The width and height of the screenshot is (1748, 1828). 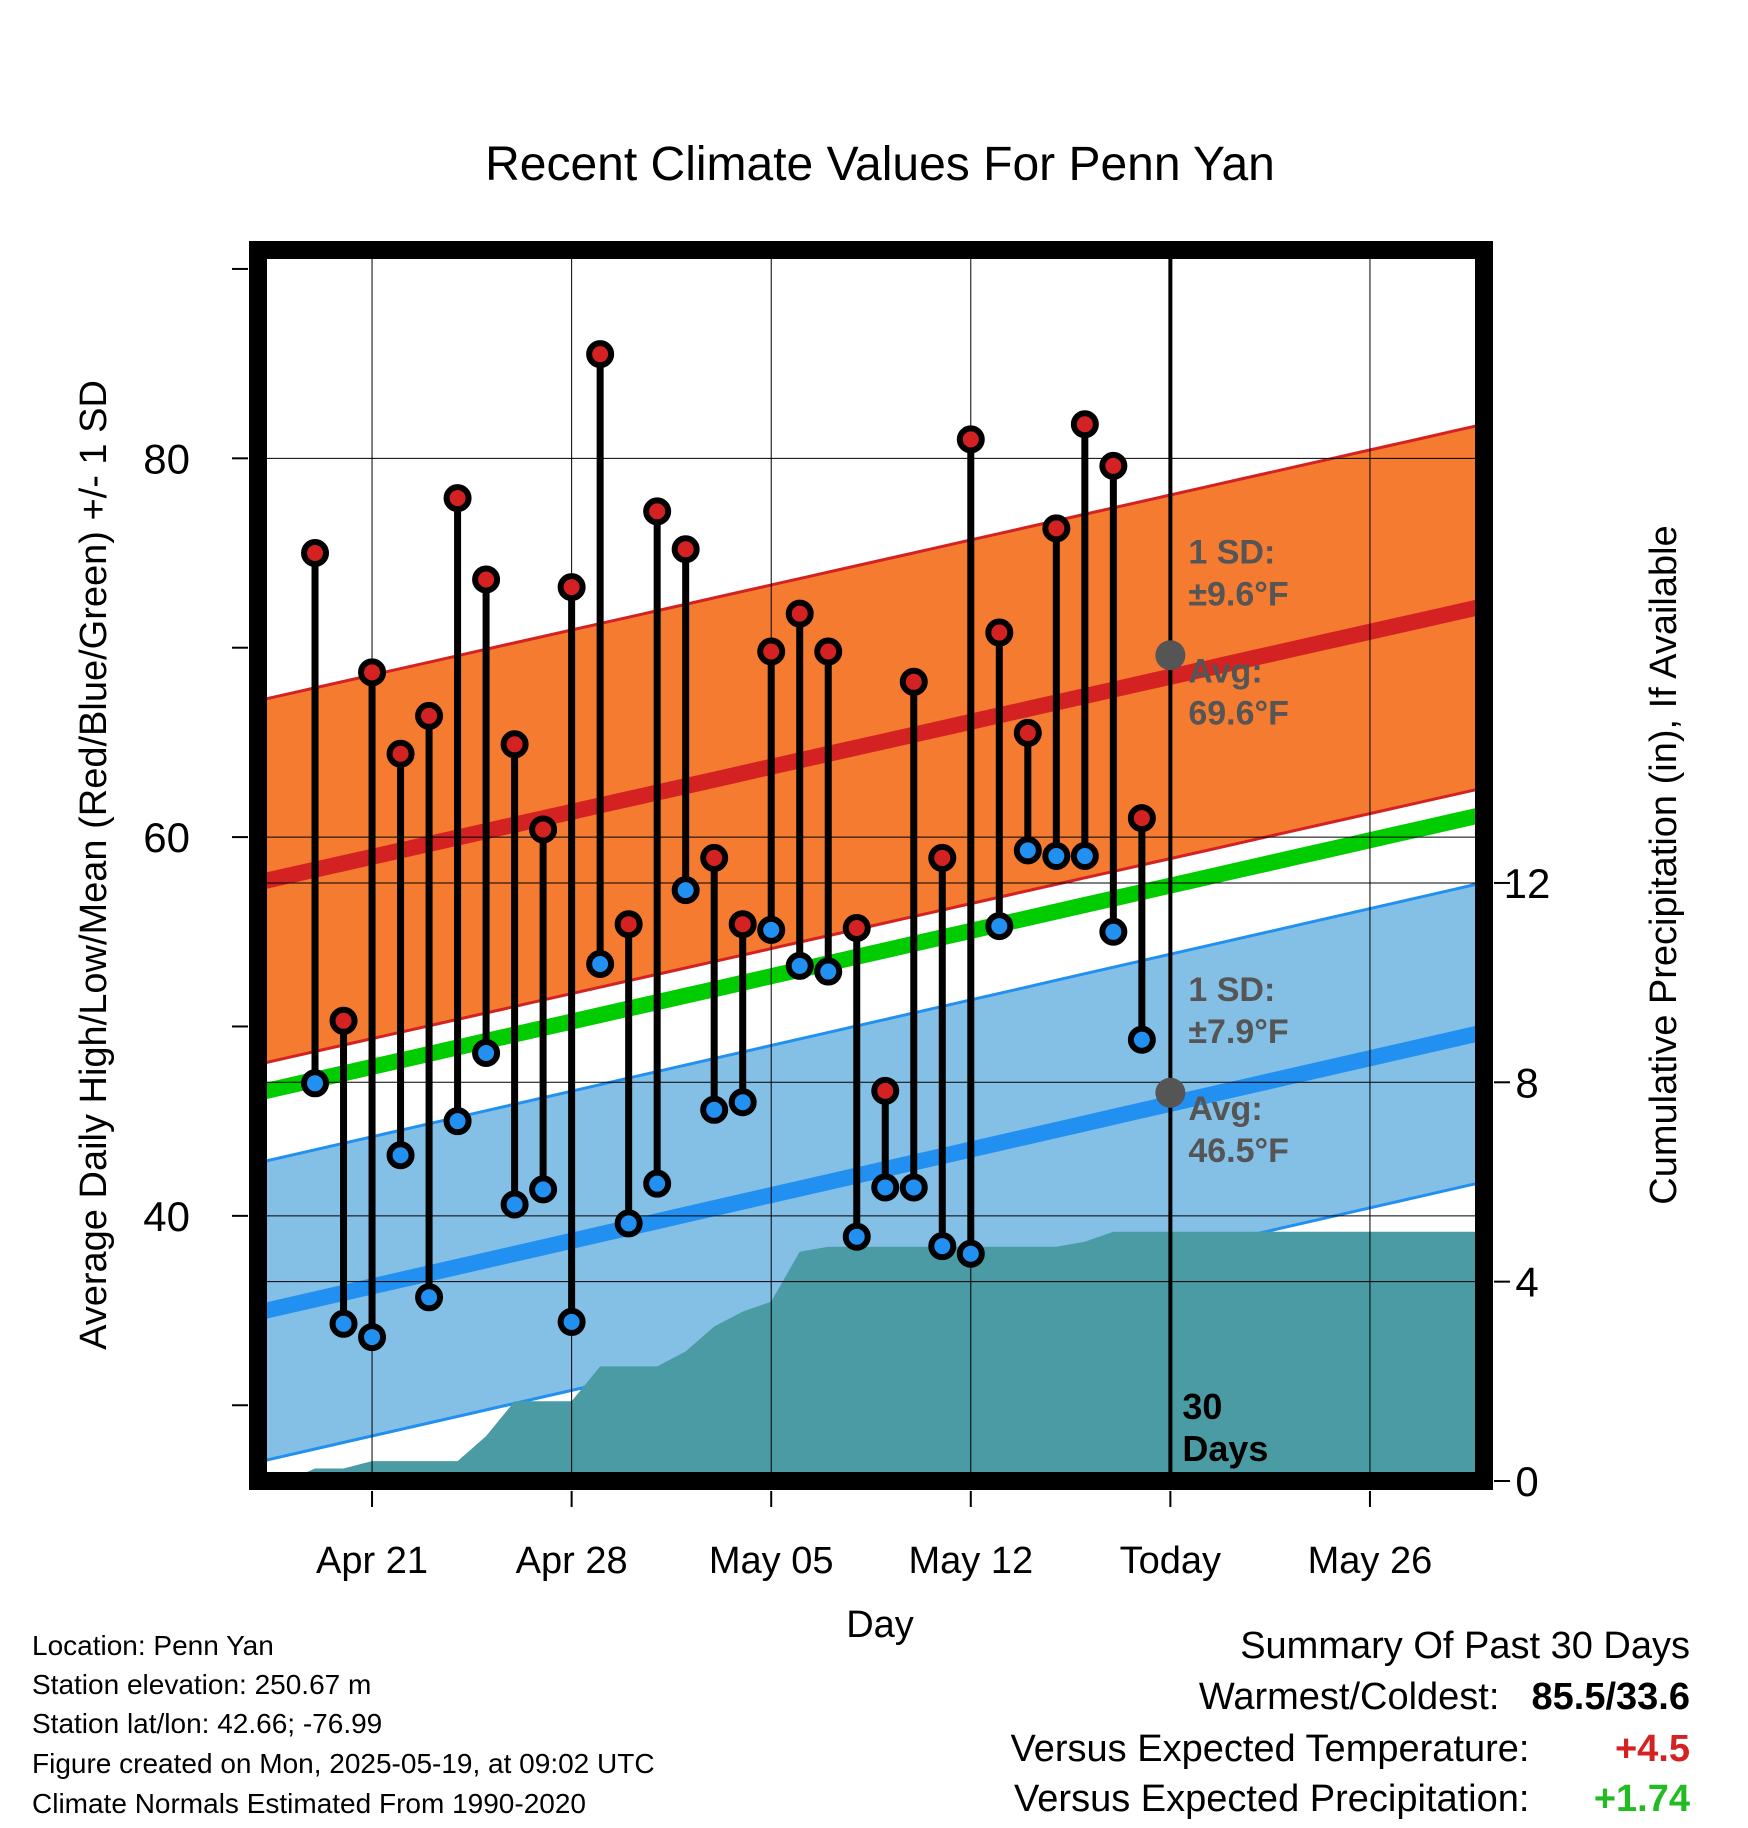 I want to click on high-average-line, so click(x=871, y=744).